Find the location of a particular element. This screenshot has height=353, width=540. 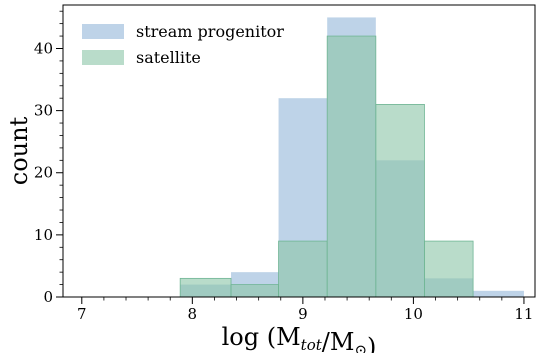

x-axis-title-part: log (M is located at coordinates (261, 337).